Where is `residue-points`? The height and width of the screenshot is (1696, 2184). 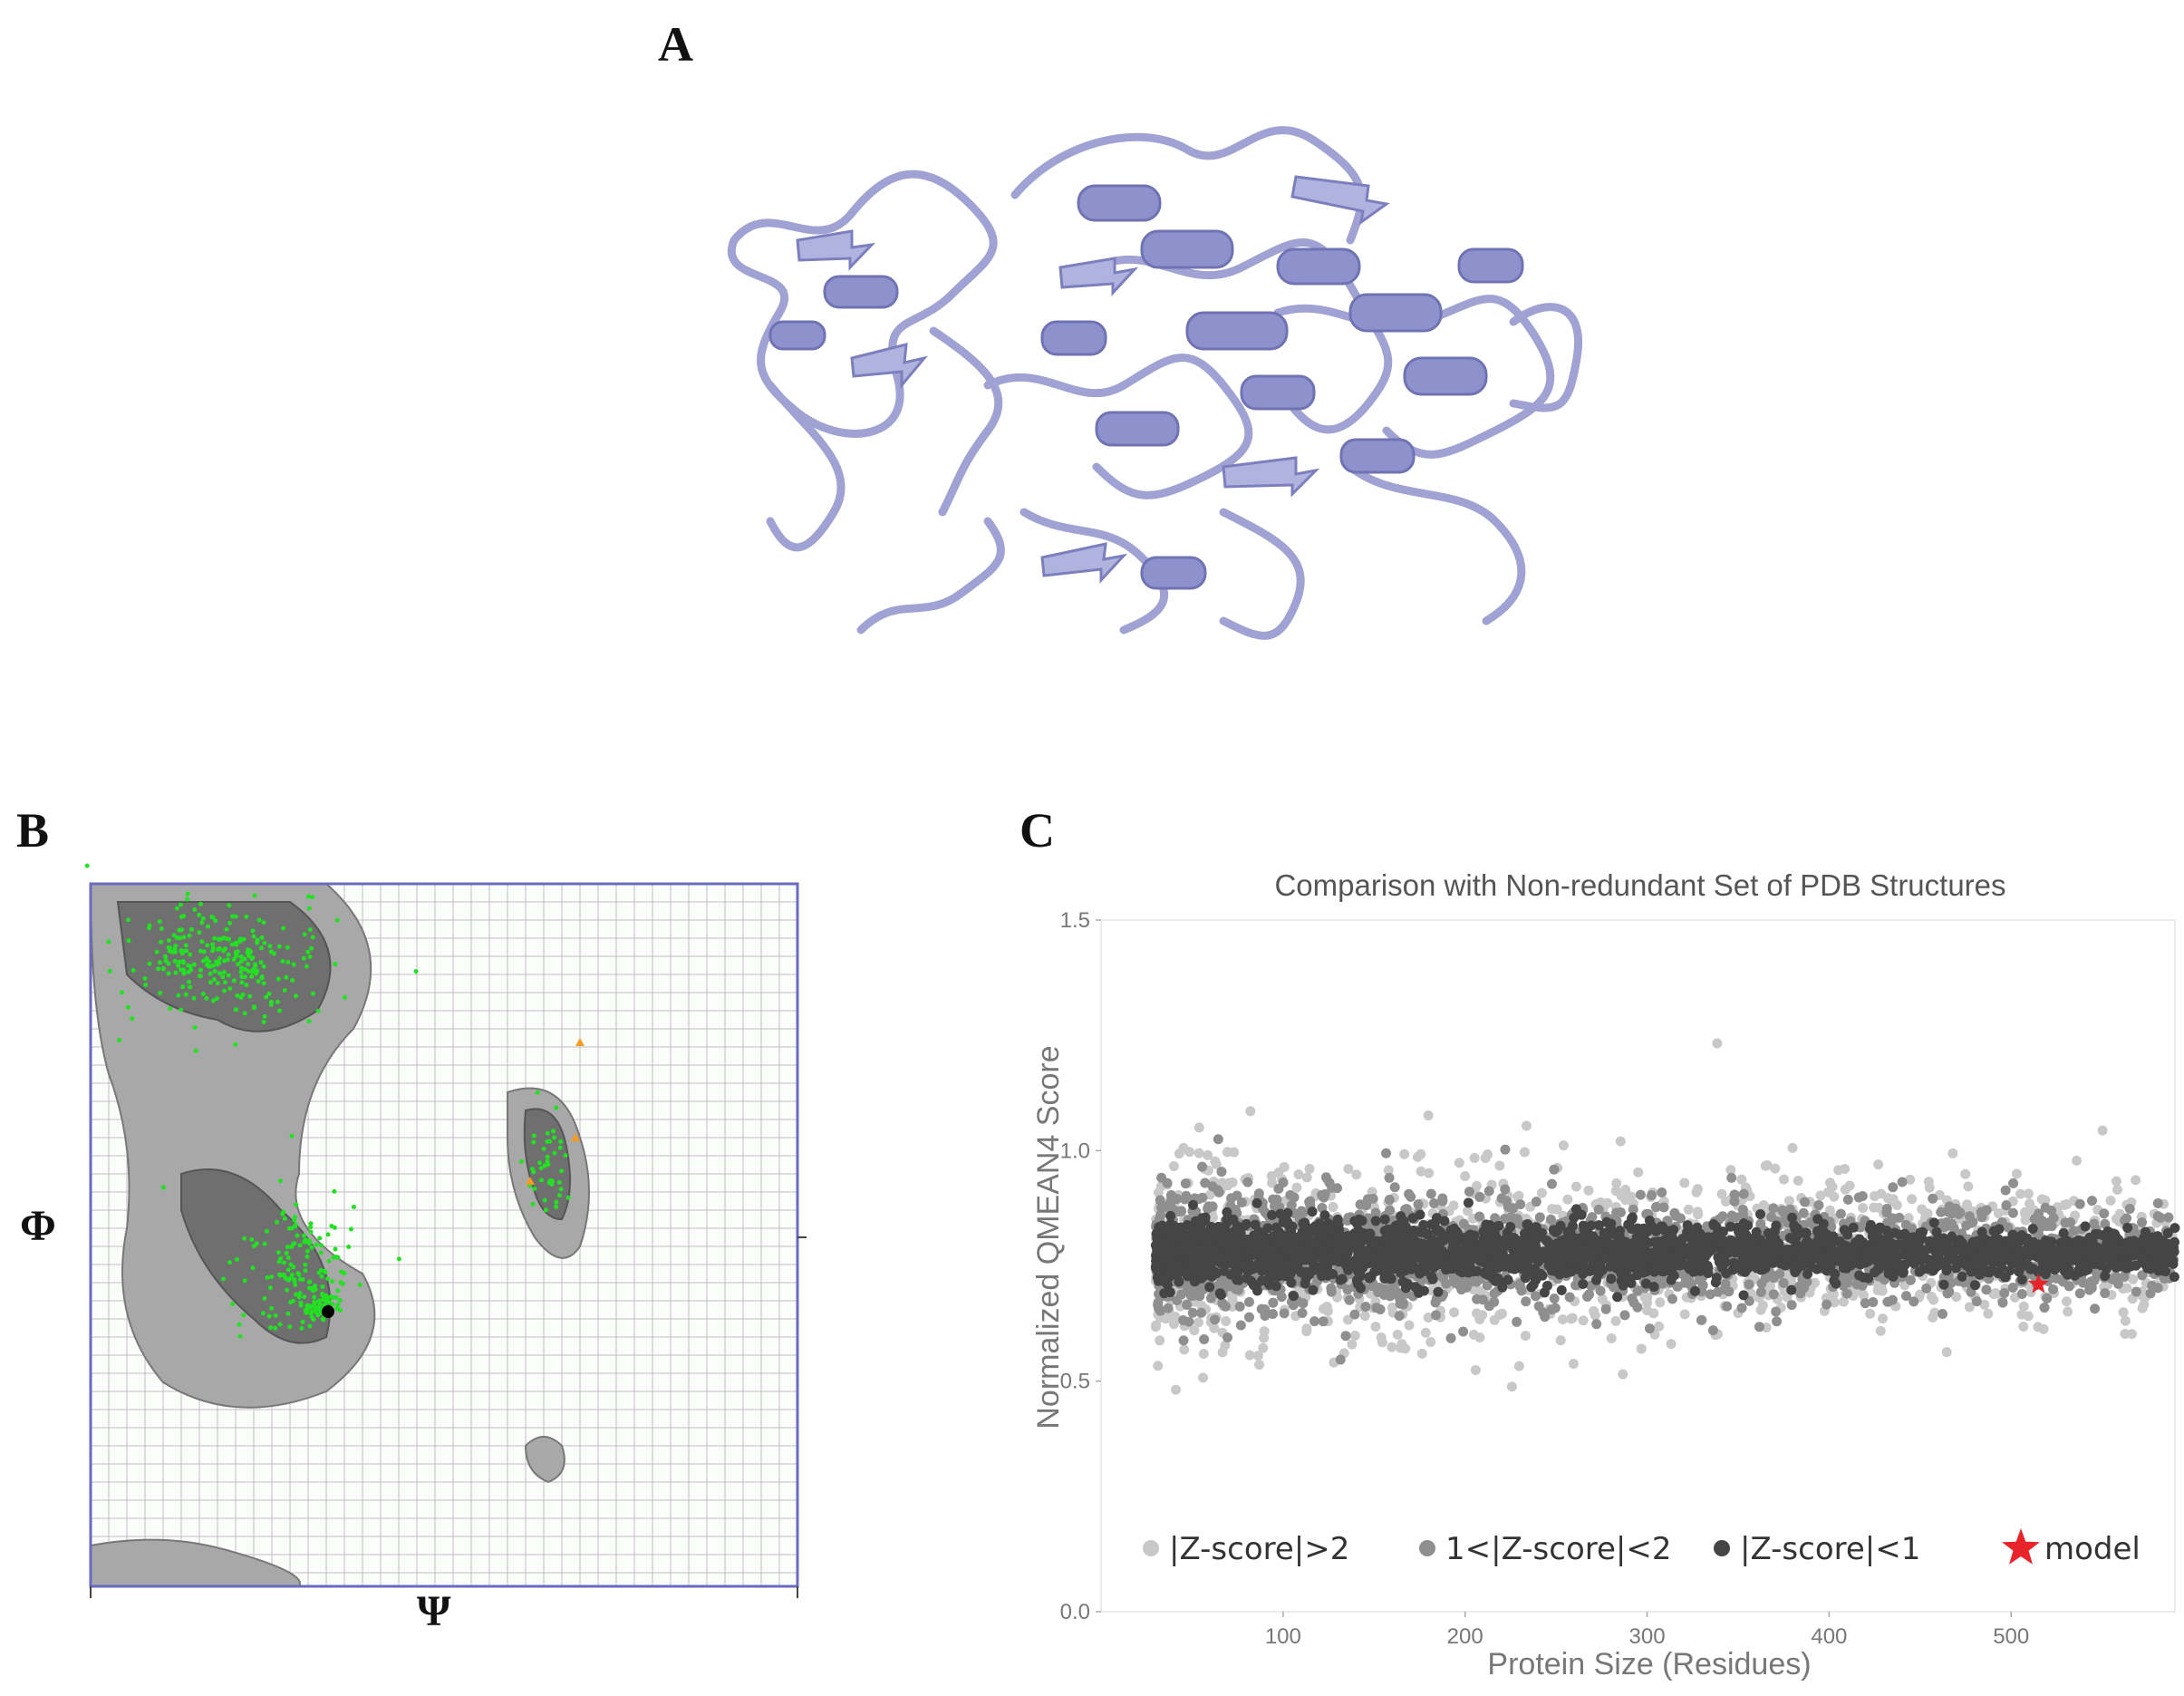
residue-points is located at coordinates (335, 1101).